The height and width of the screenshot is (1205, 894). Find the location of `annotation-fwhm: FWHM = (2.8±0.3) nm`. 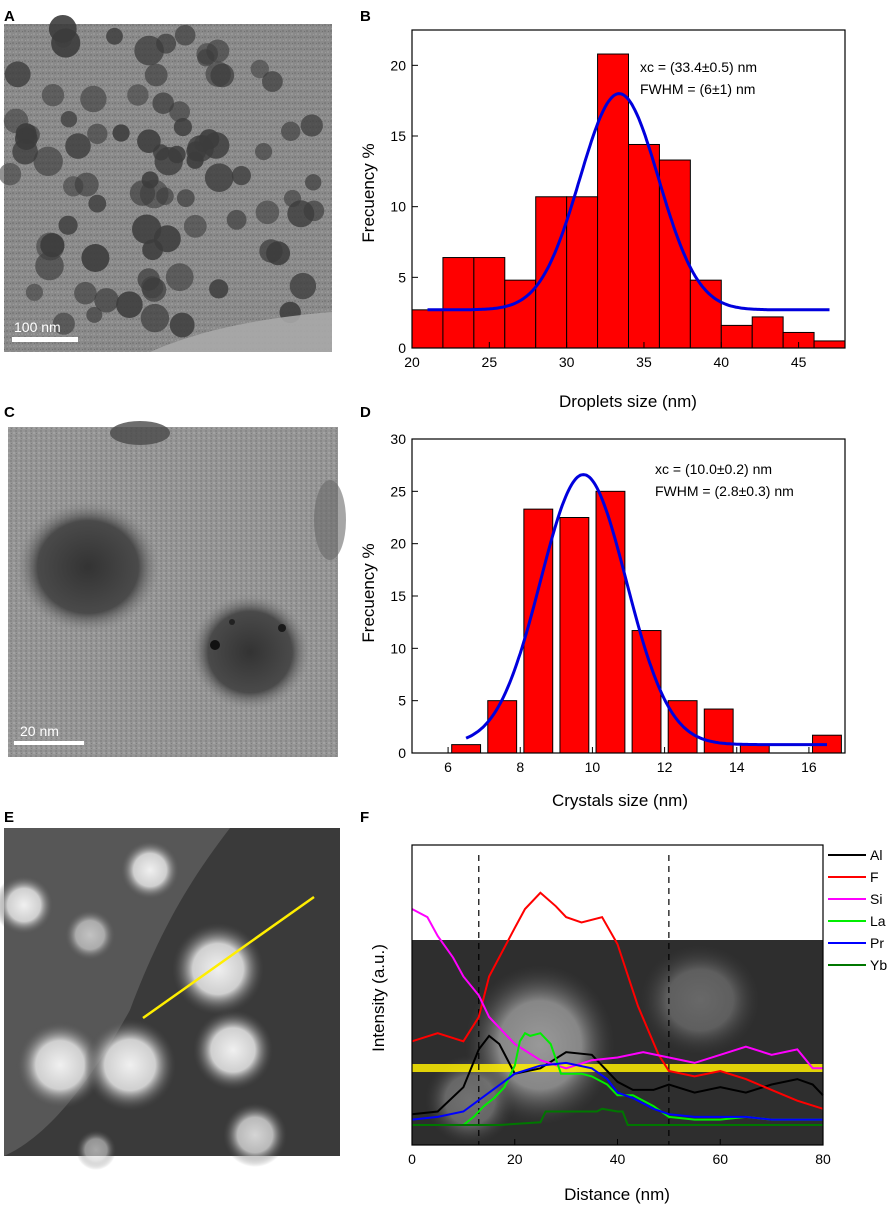

annotation-fwhm: FWHM = (2.8±0.3) nm is located at coordinates (724, 491).